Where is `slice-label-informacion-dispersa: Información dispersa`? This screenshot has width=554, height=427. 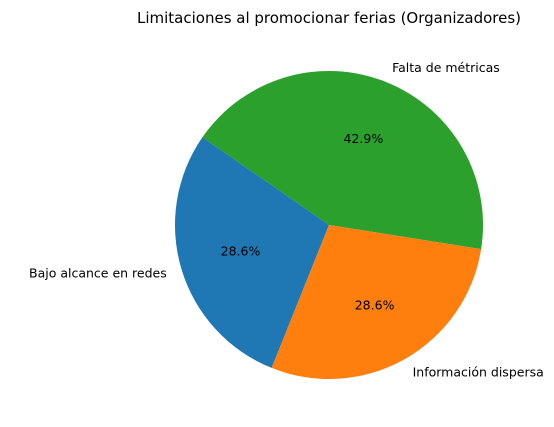 slice-label-informacion-dispersa: Información dispersa is located at coordinates (478, 371).